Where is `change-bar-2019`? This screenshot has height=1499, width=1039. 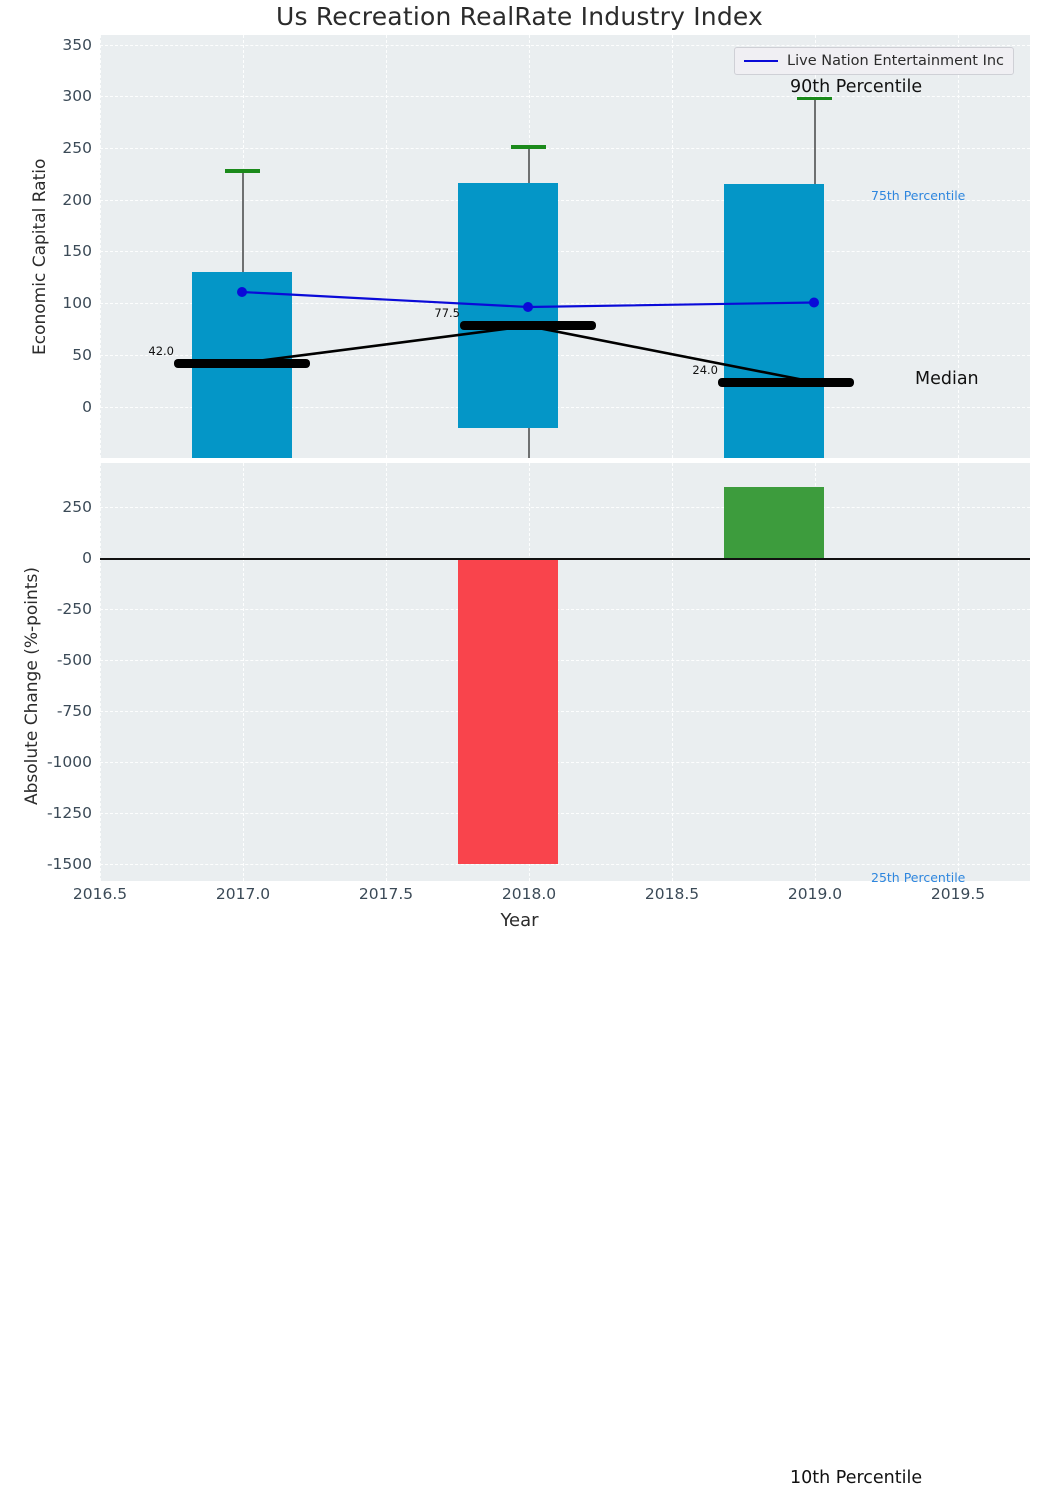
change-bar-2019 is located at coordinates (774, 522).